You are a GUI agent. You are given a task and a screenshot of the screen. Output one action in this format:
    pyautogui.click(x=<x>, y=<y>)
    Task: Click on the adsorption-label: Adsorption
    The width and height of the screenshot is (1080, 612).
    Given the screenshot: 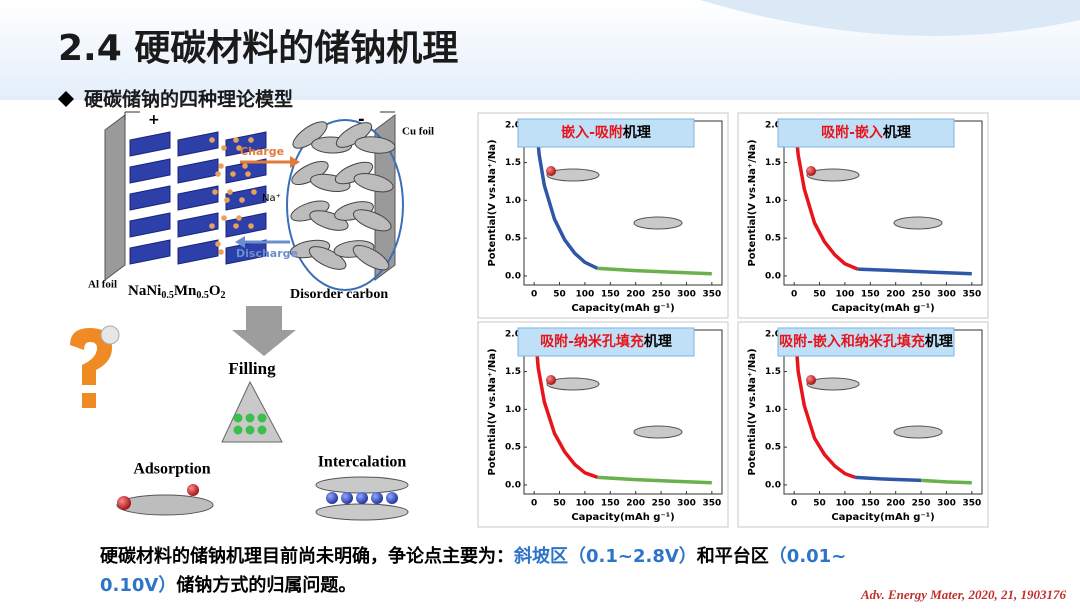 What is the action you would take?
    pyautogui.click(x=171, y=469)
    